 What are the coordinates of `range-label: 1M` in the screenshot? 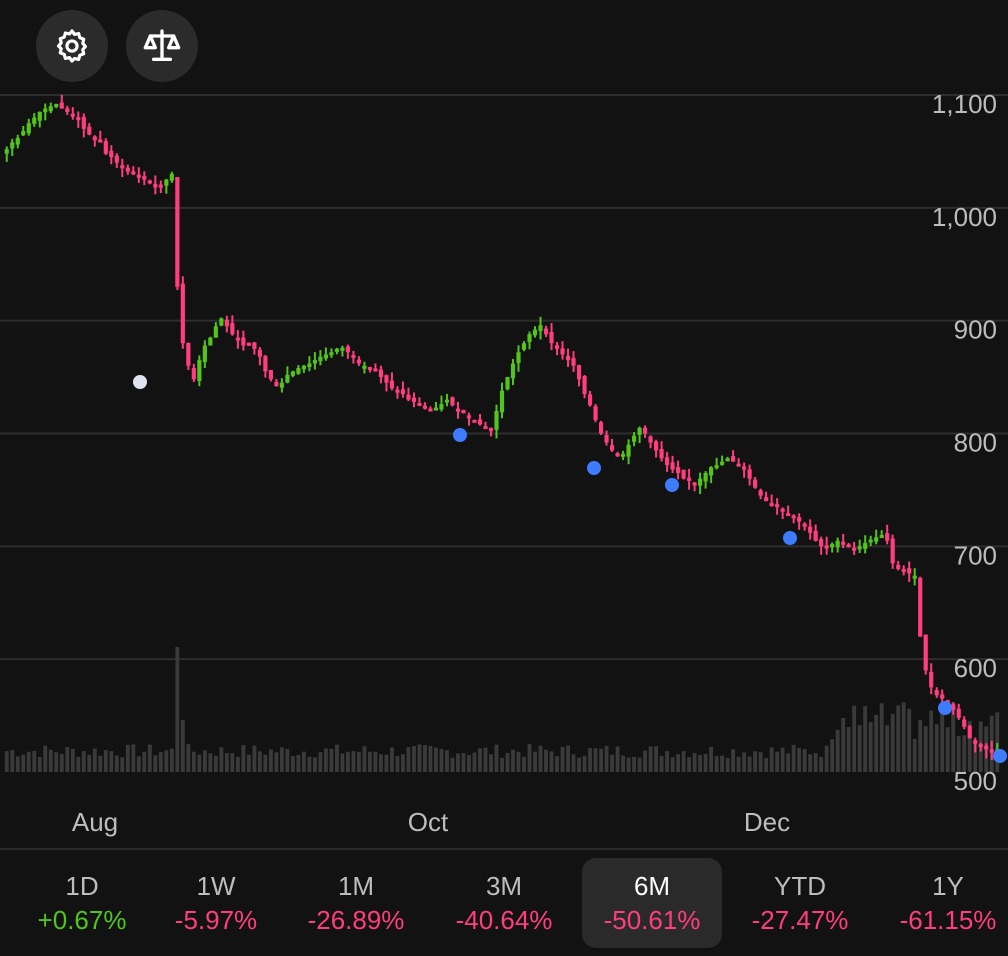 It's located at (356, 886).